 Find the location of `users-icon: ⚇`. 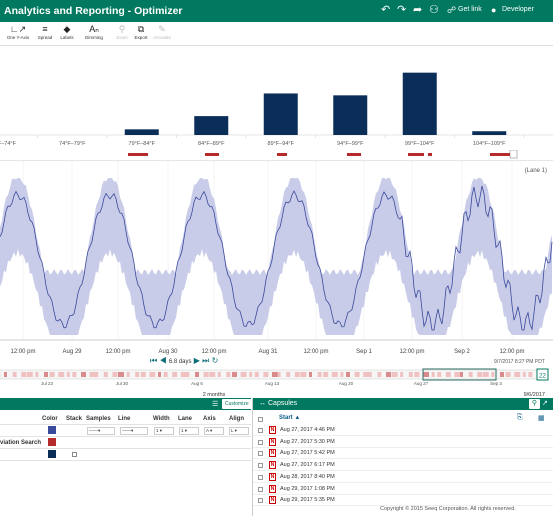

users-icon: ⚇ is located at coordinates (434, 10).